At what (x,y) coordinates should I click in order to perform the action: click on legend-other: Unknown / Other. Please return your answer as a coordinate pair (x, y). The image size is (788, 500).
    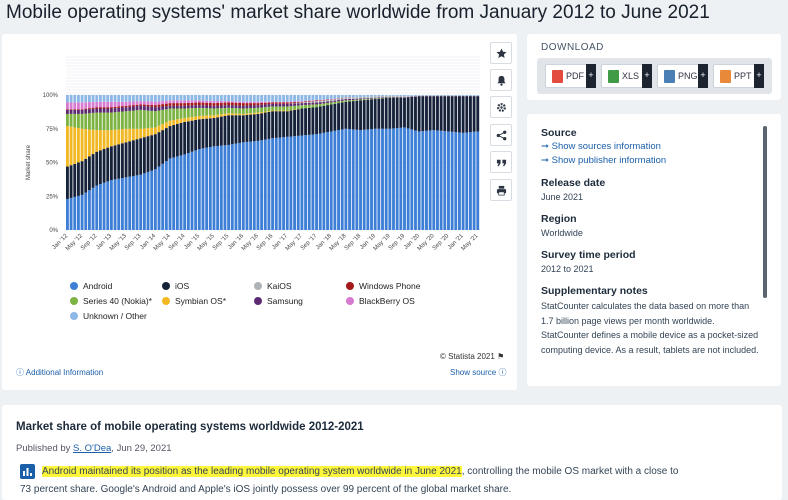
    Looking at the image, I should click on (108, 316).